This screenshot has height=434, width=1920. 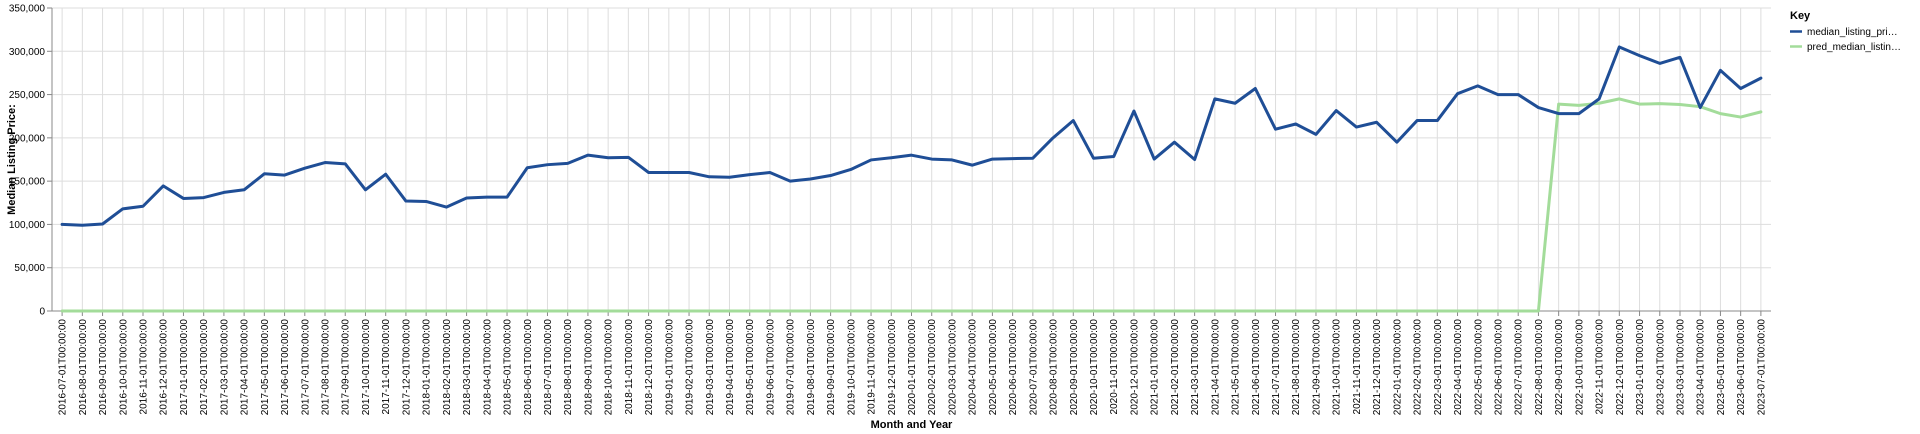 I want to click on x-tick-label: 2019-08-01T00:00:00, so click(x=811, y=367).